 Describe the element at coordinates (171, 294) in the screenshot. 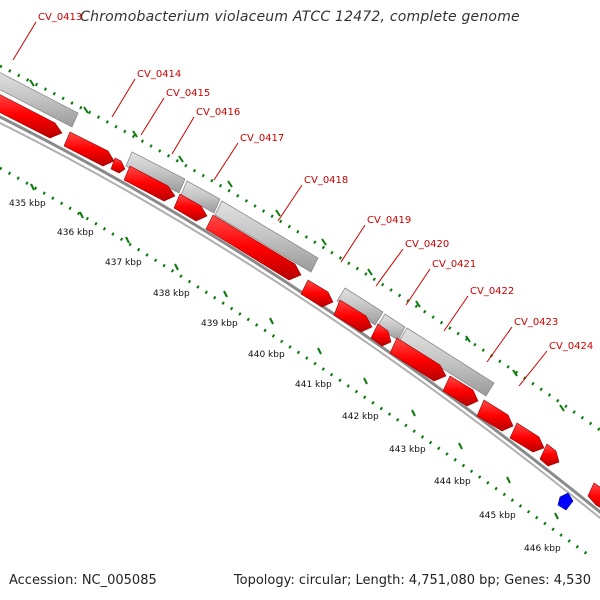

I see `kbp-label: 438 kbp` at that location.